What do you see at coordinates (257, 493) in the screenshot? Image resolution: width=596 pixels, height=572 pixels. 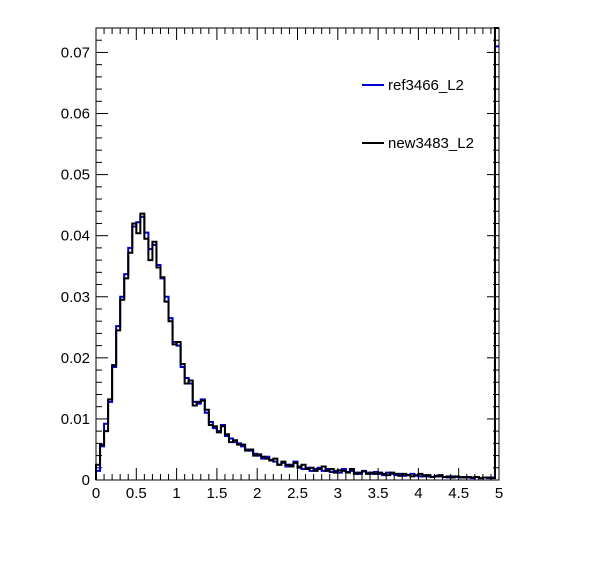 I see `x-tick-label: 2` at bounding box center [257, 493].